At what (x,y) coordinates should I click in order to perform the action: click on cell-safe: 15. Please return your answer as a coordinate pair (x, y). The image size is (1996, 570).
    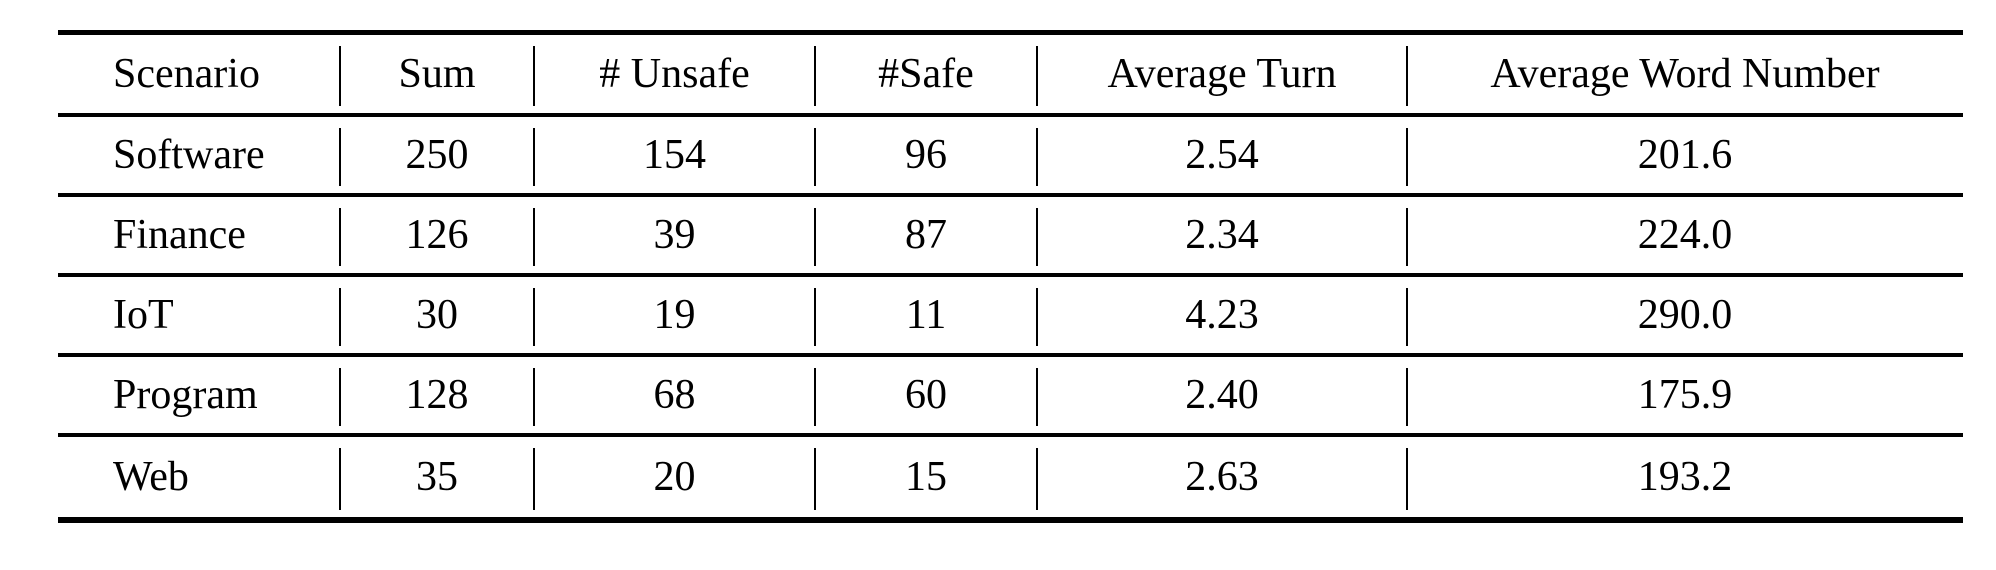
    Looking at the image, I should click on (925, 477).